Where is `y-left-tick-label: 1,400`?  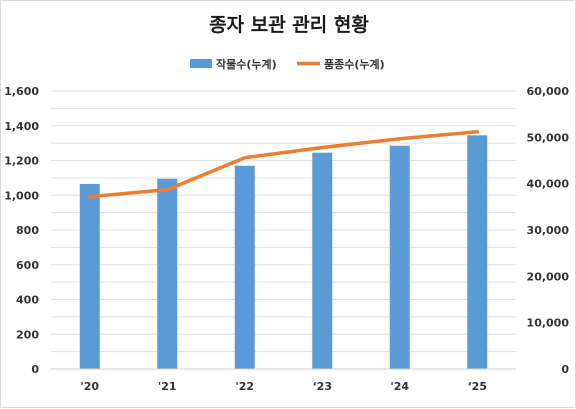 y-left-tick-label: 1,400 is located at coordinates (21, 126).